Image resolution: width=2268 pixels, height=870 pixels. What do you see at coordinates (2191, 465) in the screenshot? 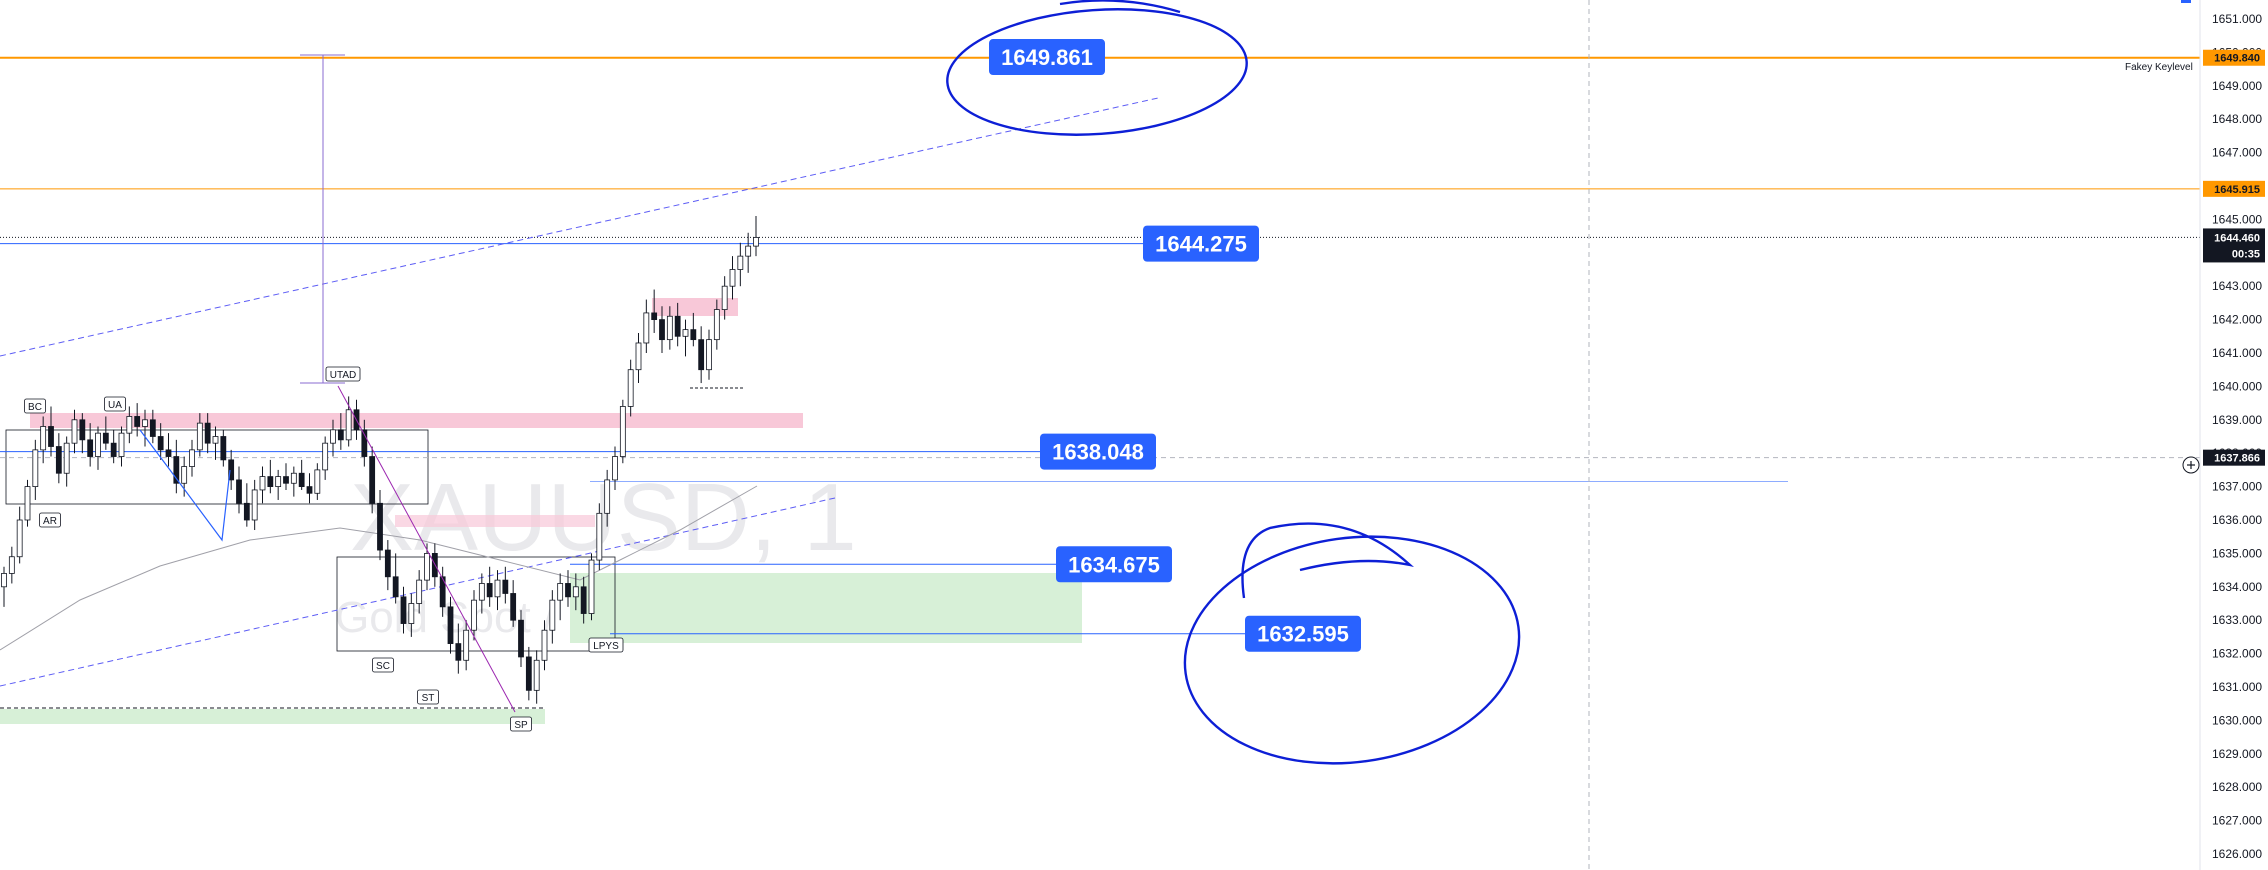
I see `add-alert-icon` at bounding box center [2191, 465].